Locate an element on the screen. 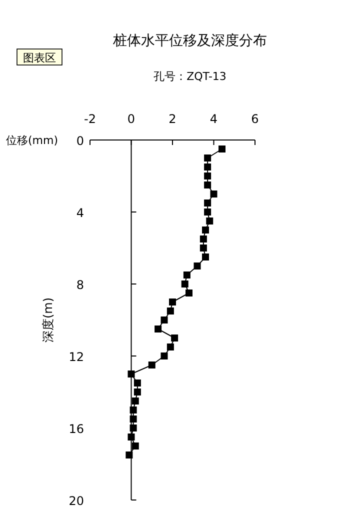  y-tick-label: 12 is located at coordinates (76, 357).